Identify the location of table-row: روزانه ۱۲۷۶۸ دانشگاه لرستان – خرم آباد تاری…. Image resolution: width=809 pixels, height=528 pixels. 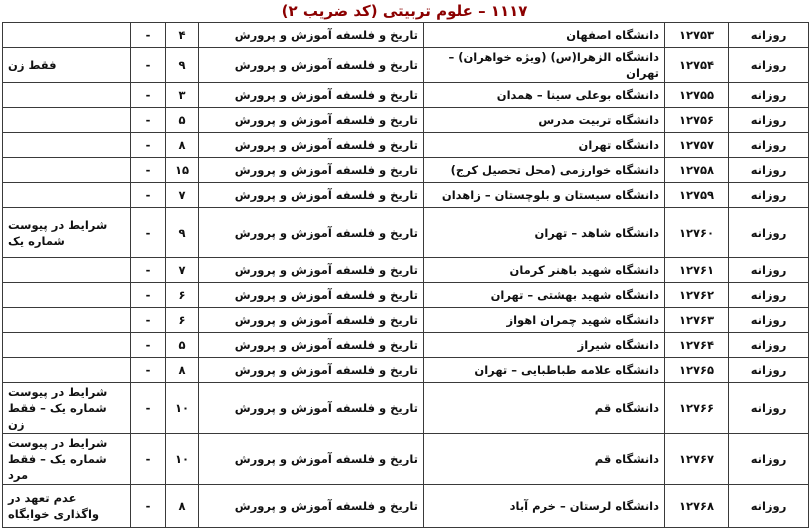
(405, 506).